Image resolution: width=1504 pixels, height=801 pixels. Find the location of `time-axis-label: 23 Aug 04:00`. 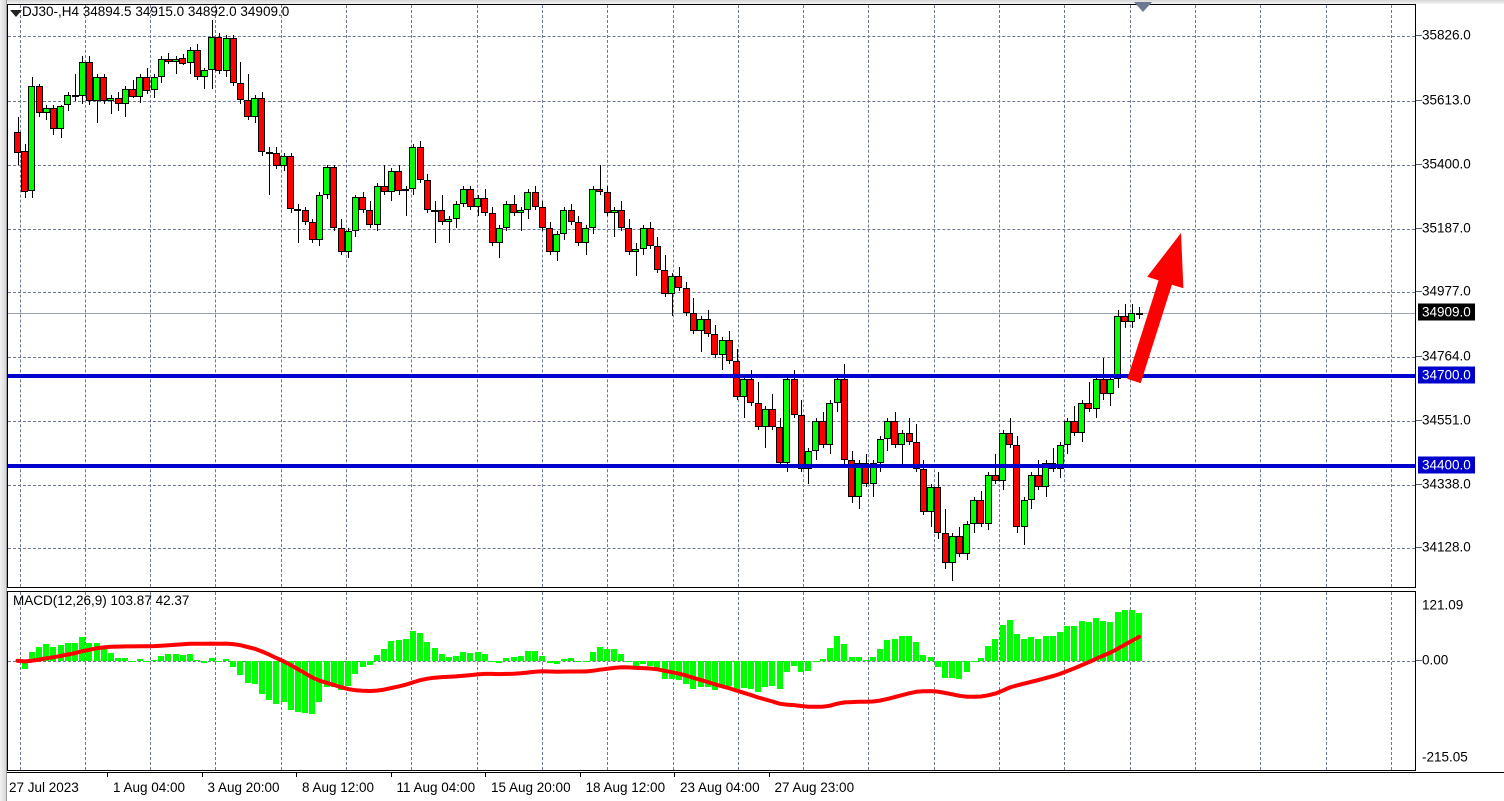

time-axis-label: 23 Aug 04:00 is located at coordinates (720, 787).